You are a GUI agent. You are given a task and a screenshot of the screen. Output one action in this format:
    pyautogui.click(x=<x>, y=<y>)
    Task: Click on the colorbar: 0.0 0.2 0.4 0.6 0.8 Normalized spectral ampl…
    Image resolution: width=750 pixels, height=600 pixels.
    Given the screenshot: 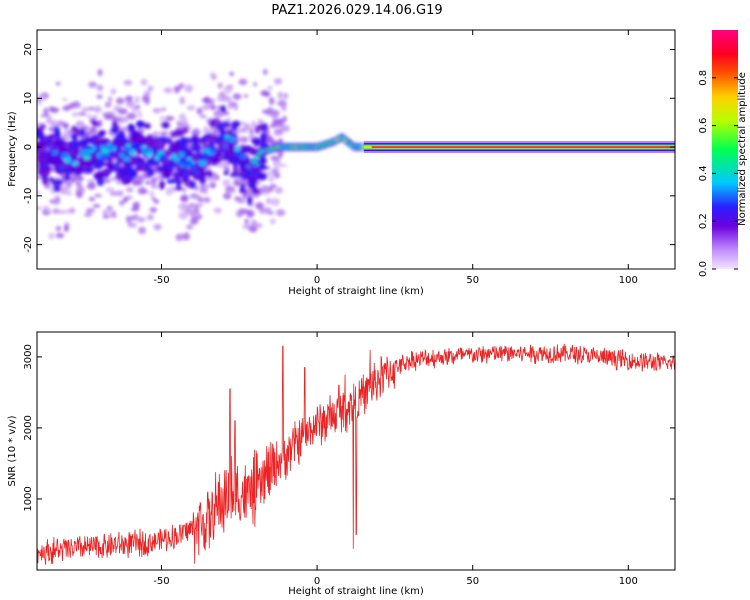 What is the action you would take?
    pyautogui.click(x=723, y=153)
    